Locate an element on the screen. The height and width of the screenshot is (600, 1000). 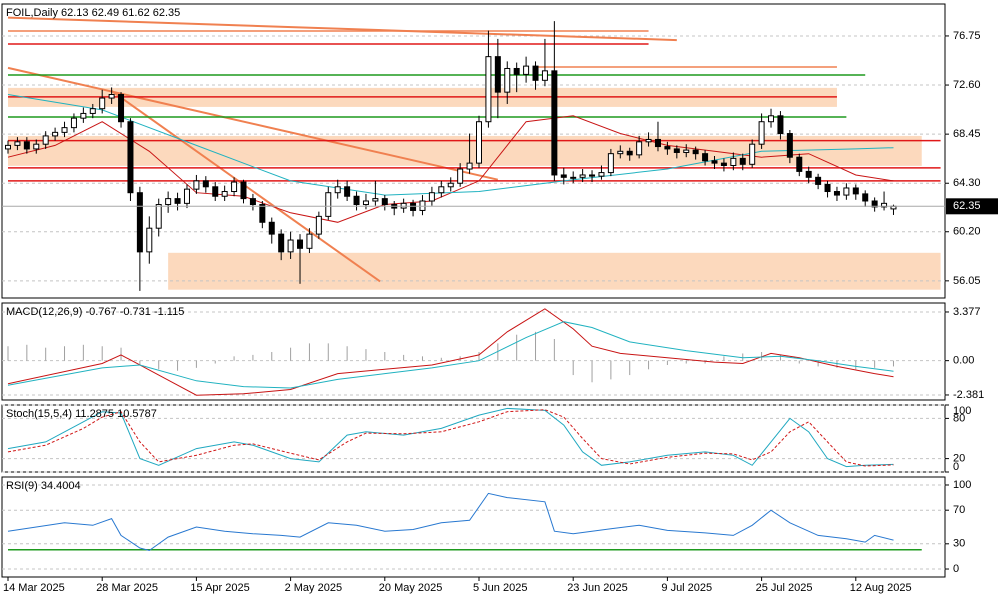
price-label-box is located at coordinates (972, 206).